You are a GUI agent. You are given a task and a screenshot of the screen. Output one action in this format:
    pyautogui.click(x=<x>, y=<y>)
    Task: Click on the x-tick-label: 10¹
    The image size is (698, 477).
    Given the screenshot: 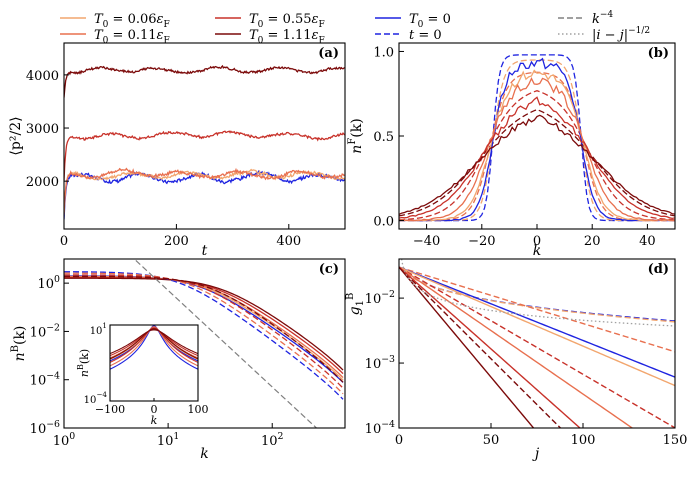 What is the action you would take?
    pyautogui.click(x=168, y=440)
    